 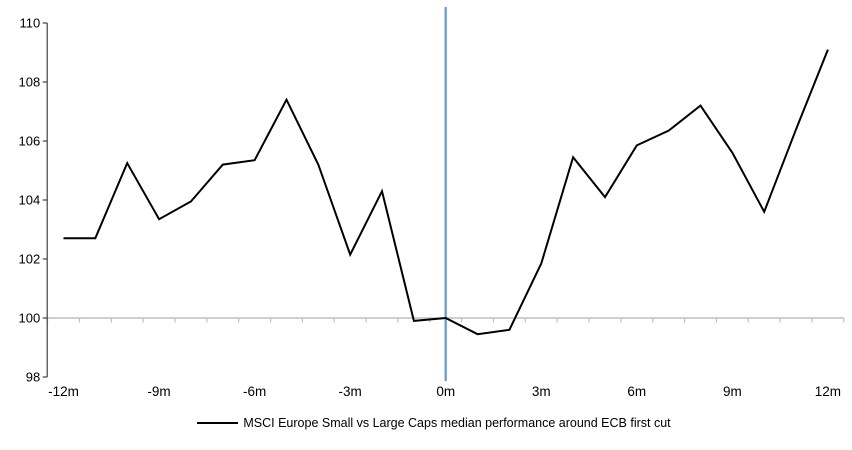 What do you see at coordinates (29, 259) in the screenshot?
I see `y-axis-label: 102` at bounding box center [29, 259].